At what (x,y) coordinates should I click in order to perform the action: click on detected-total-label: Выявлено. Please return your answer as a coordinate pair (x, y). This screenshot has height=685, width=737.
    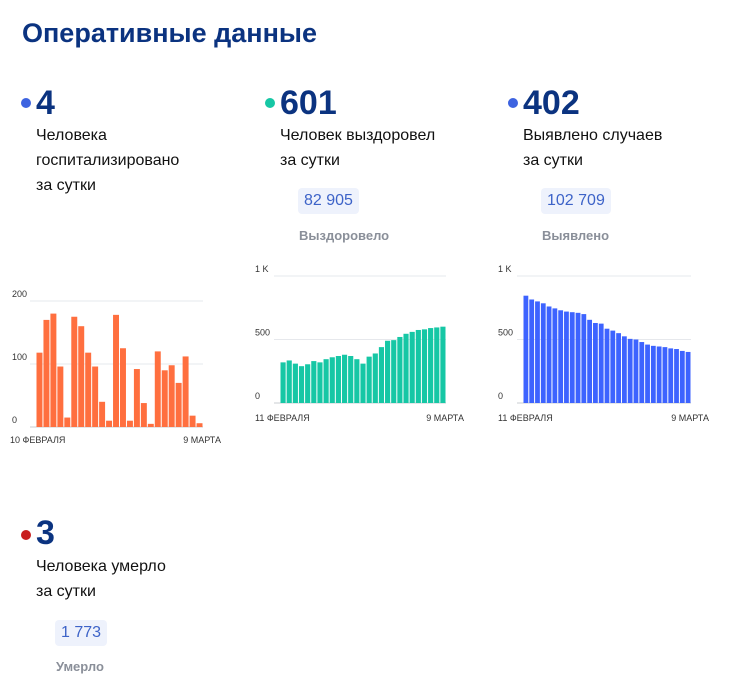
    Looking at the image, I should click on (576, 235).